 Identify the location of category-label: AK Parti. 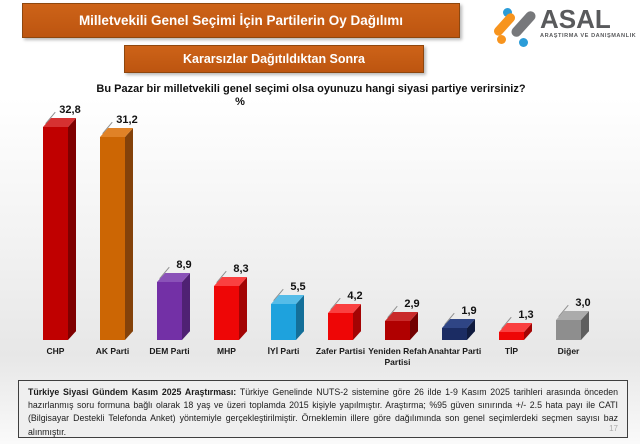
(112, 351).